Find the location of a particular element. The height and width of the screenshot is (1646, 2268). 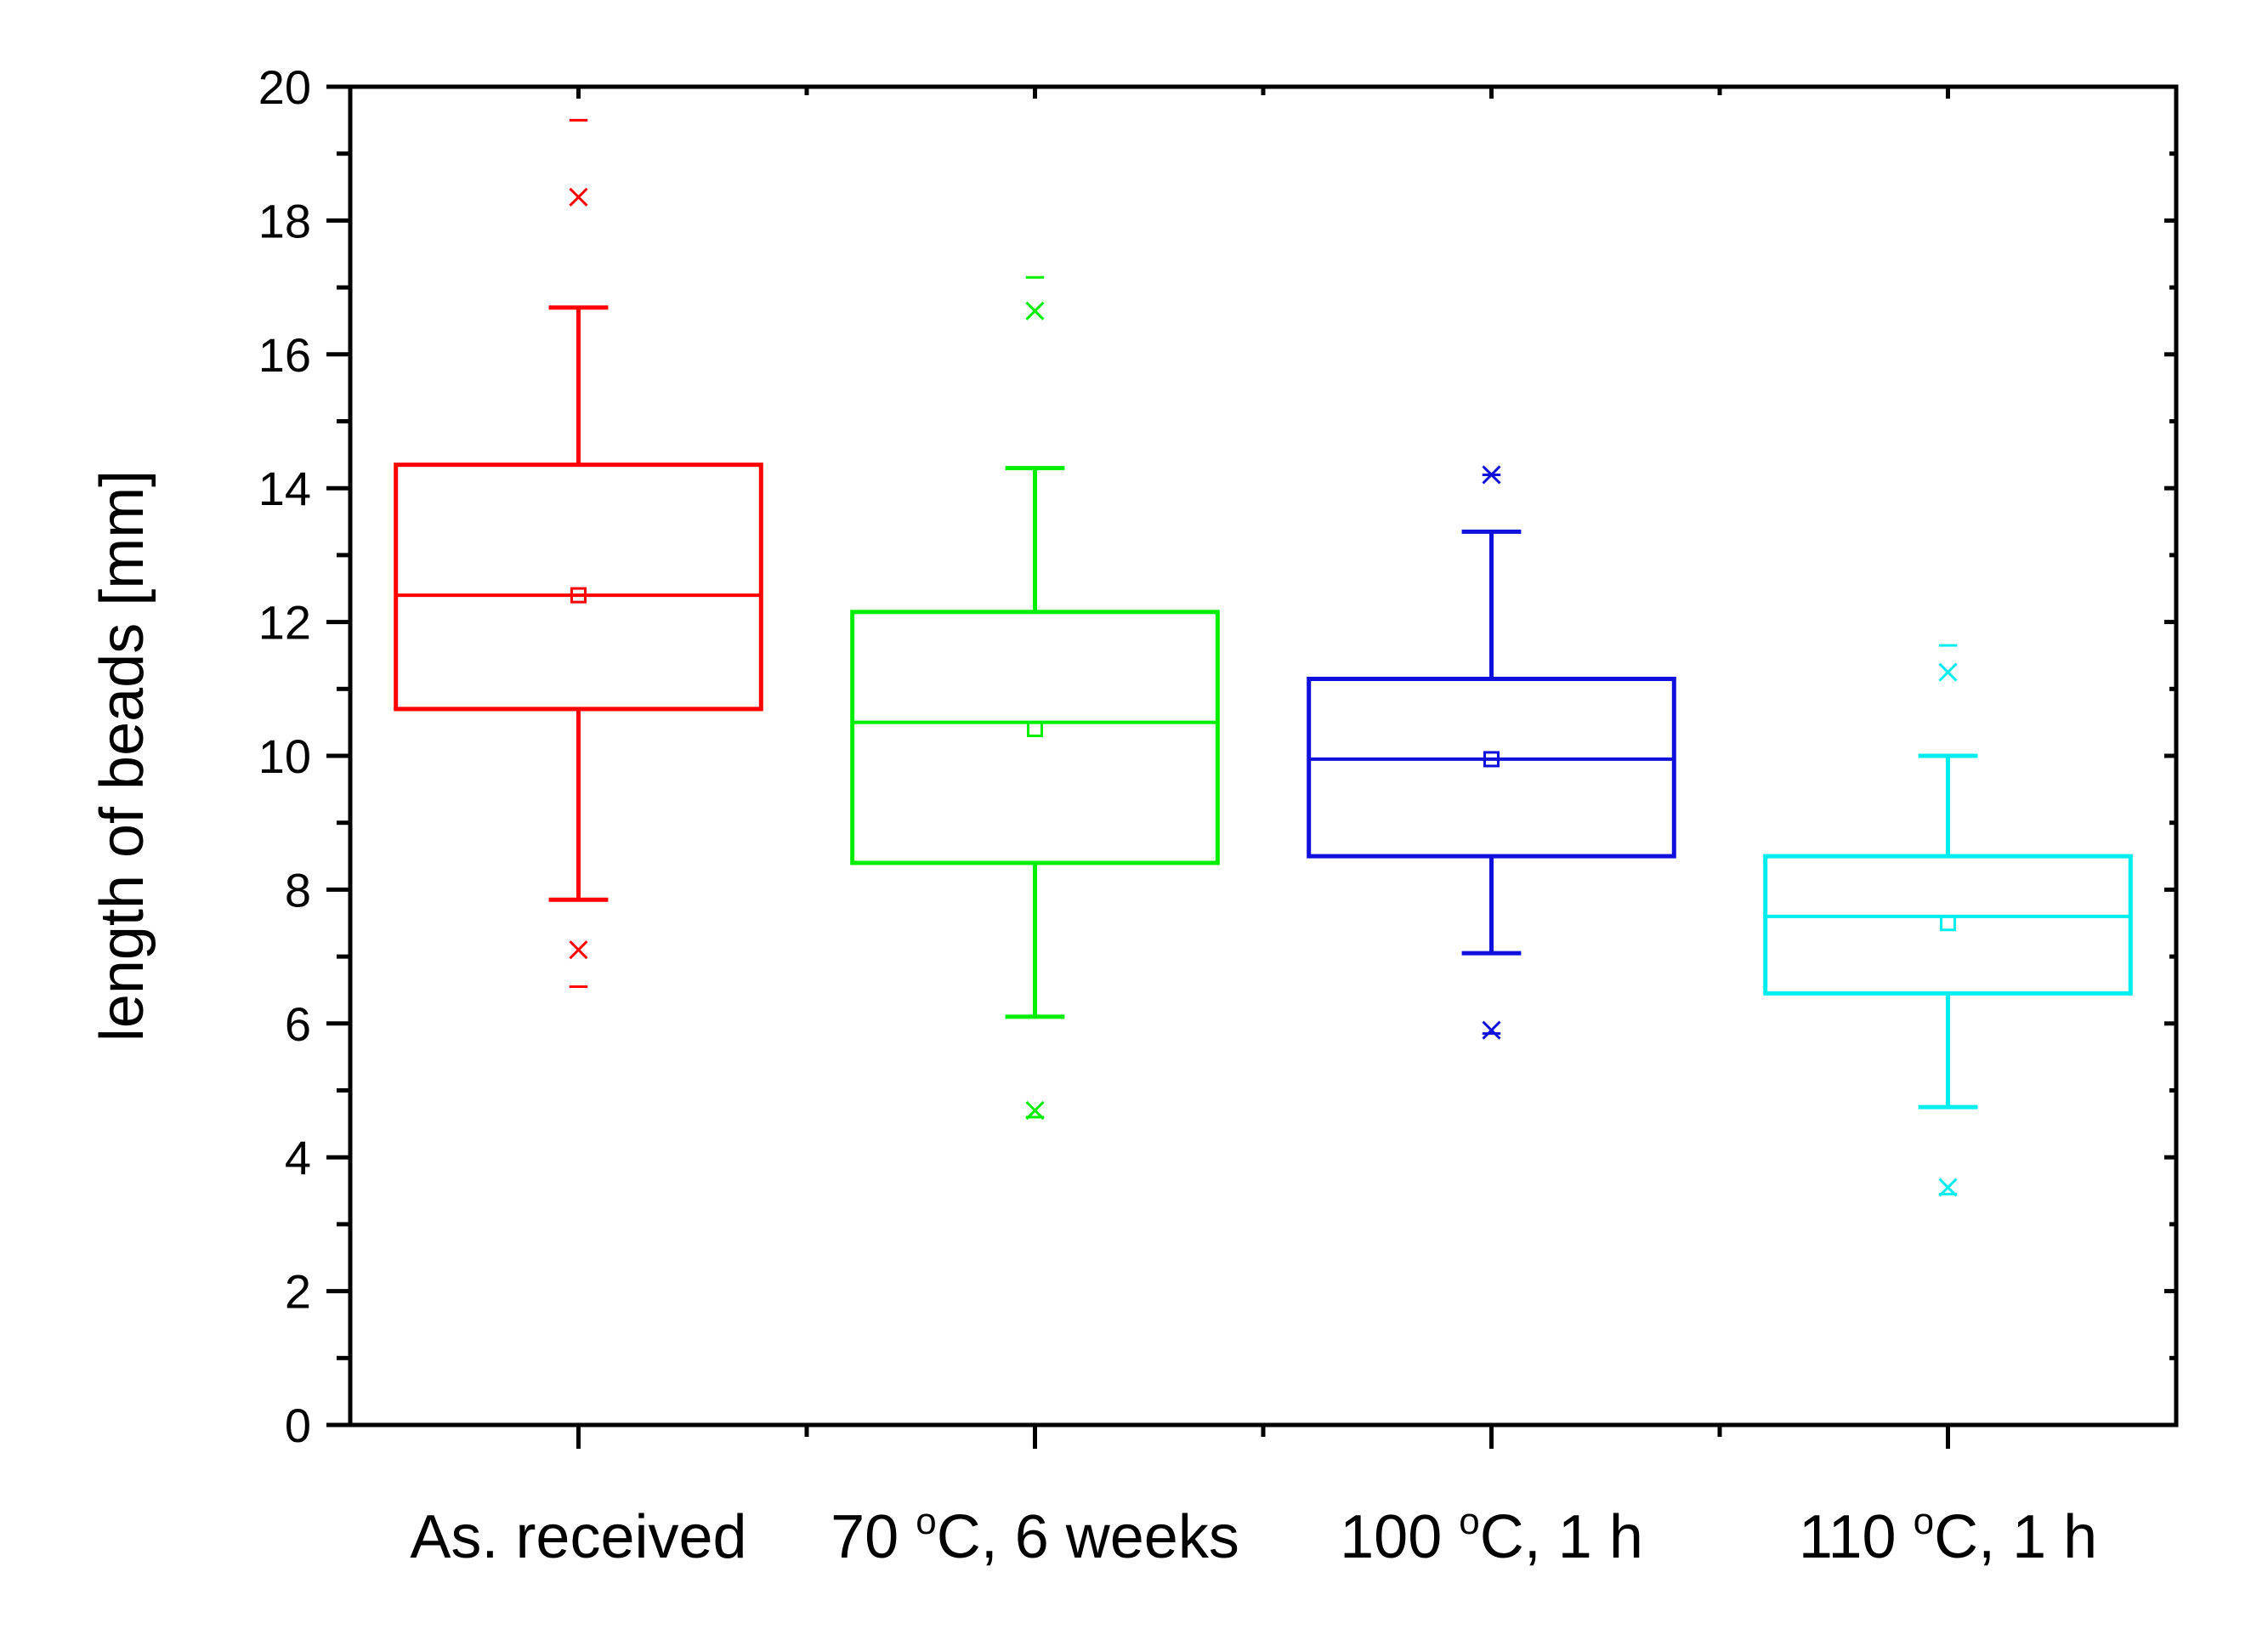

y-tick-label: 6 is located at coordinates (298, 1024).